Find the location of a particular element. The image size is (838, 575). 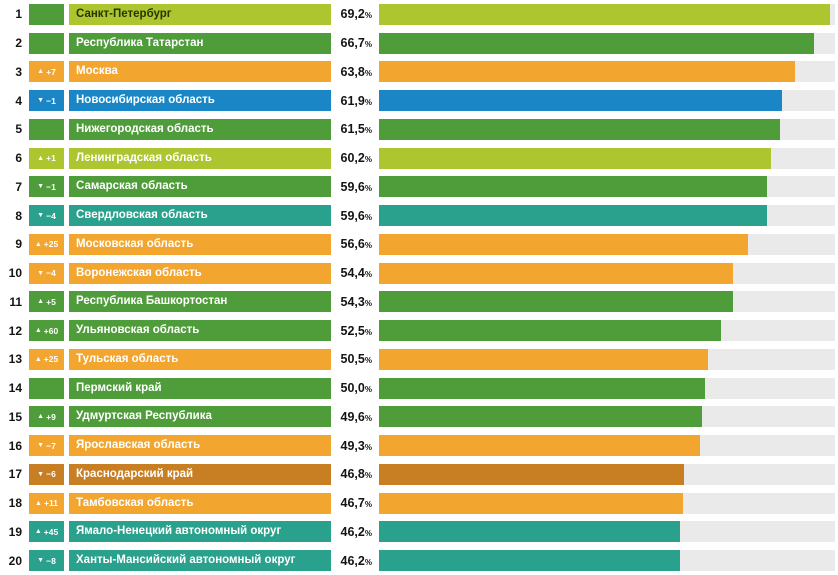

change-badge: ▲ +9 is located at coordinates (46, 417).